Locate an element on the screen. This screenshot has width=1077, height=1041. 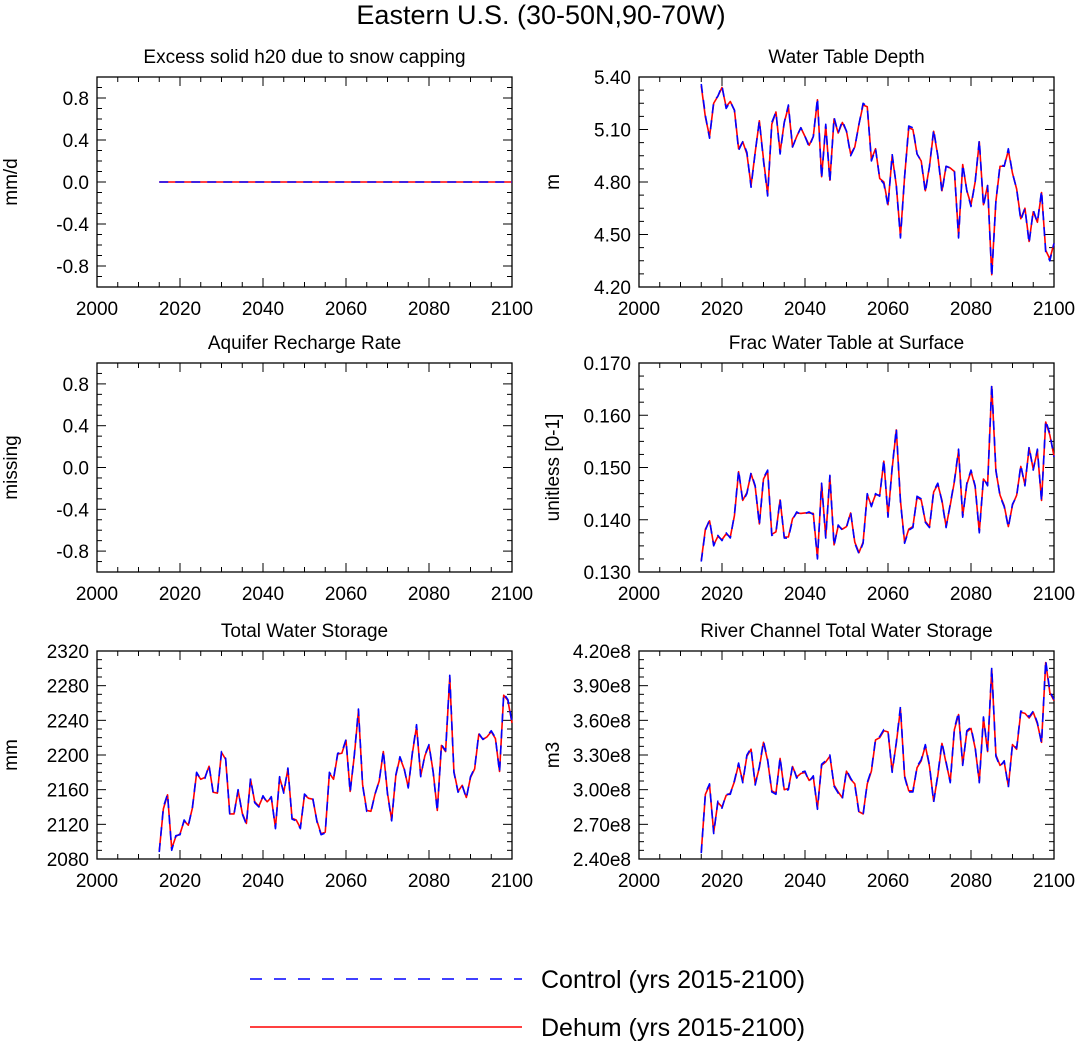
y-tick-label: 5.10 is located at coordinates (612, 131).